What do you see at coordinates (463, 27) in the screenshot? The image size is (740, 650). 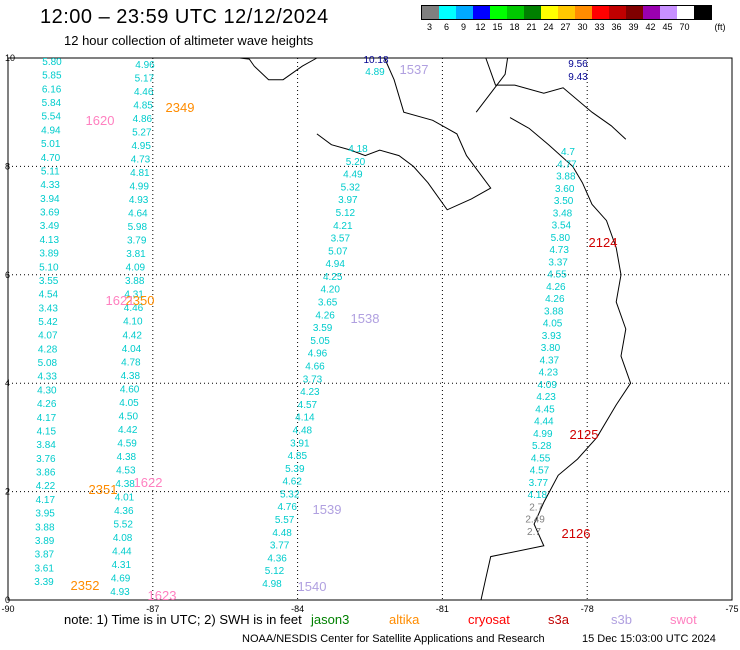 I see `legend-label: 9` at bounding box center [463, 27].